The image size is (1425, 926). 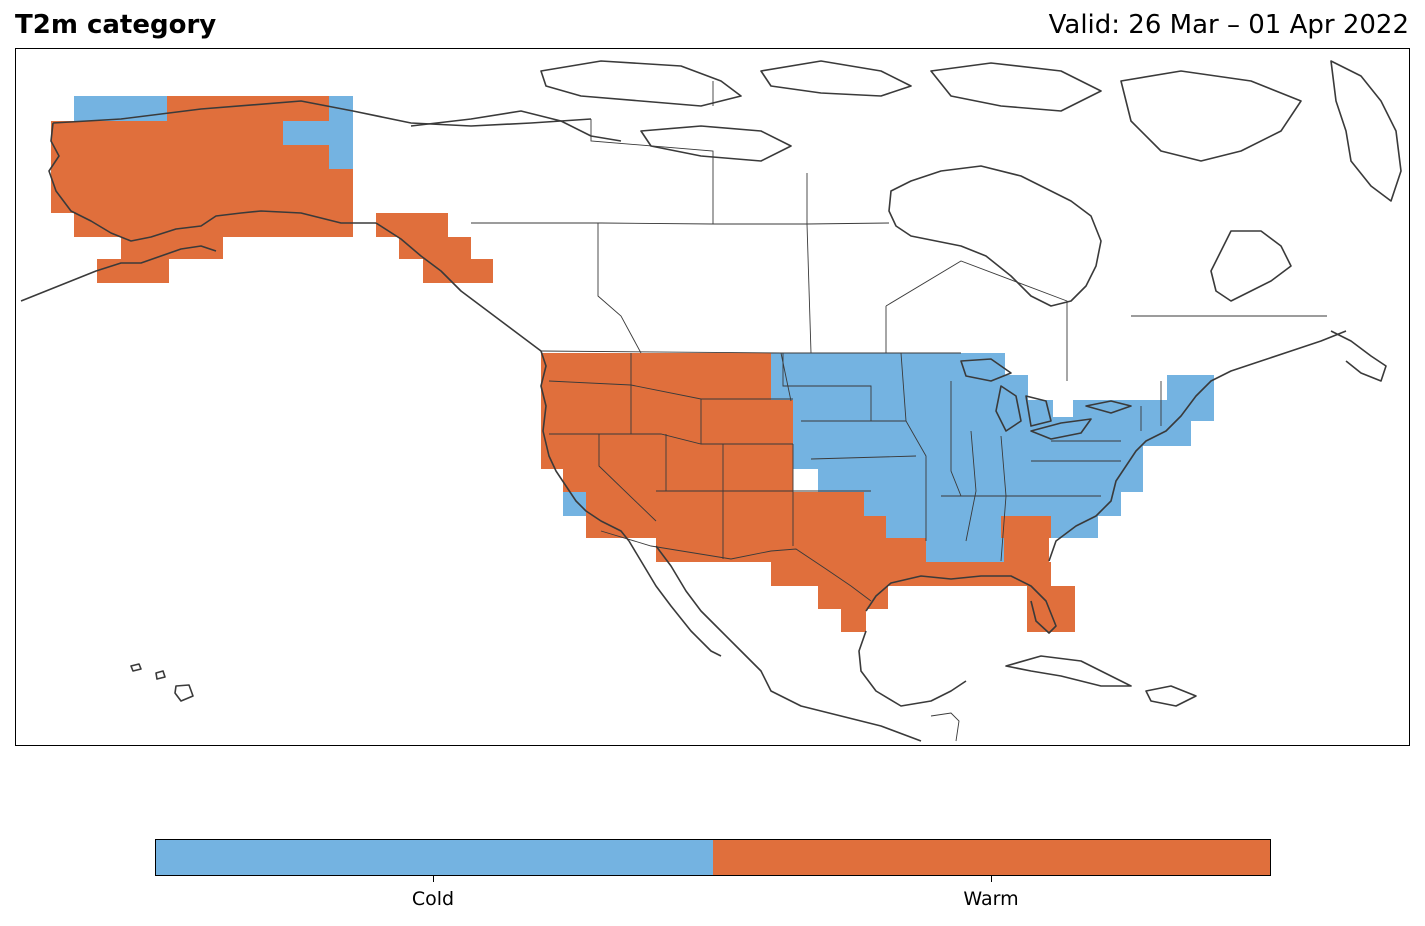 What do you see at coordinates (433, 879) in the screenshot?
I see `colorbar-tick-cold` at bounding box center [433, 879].